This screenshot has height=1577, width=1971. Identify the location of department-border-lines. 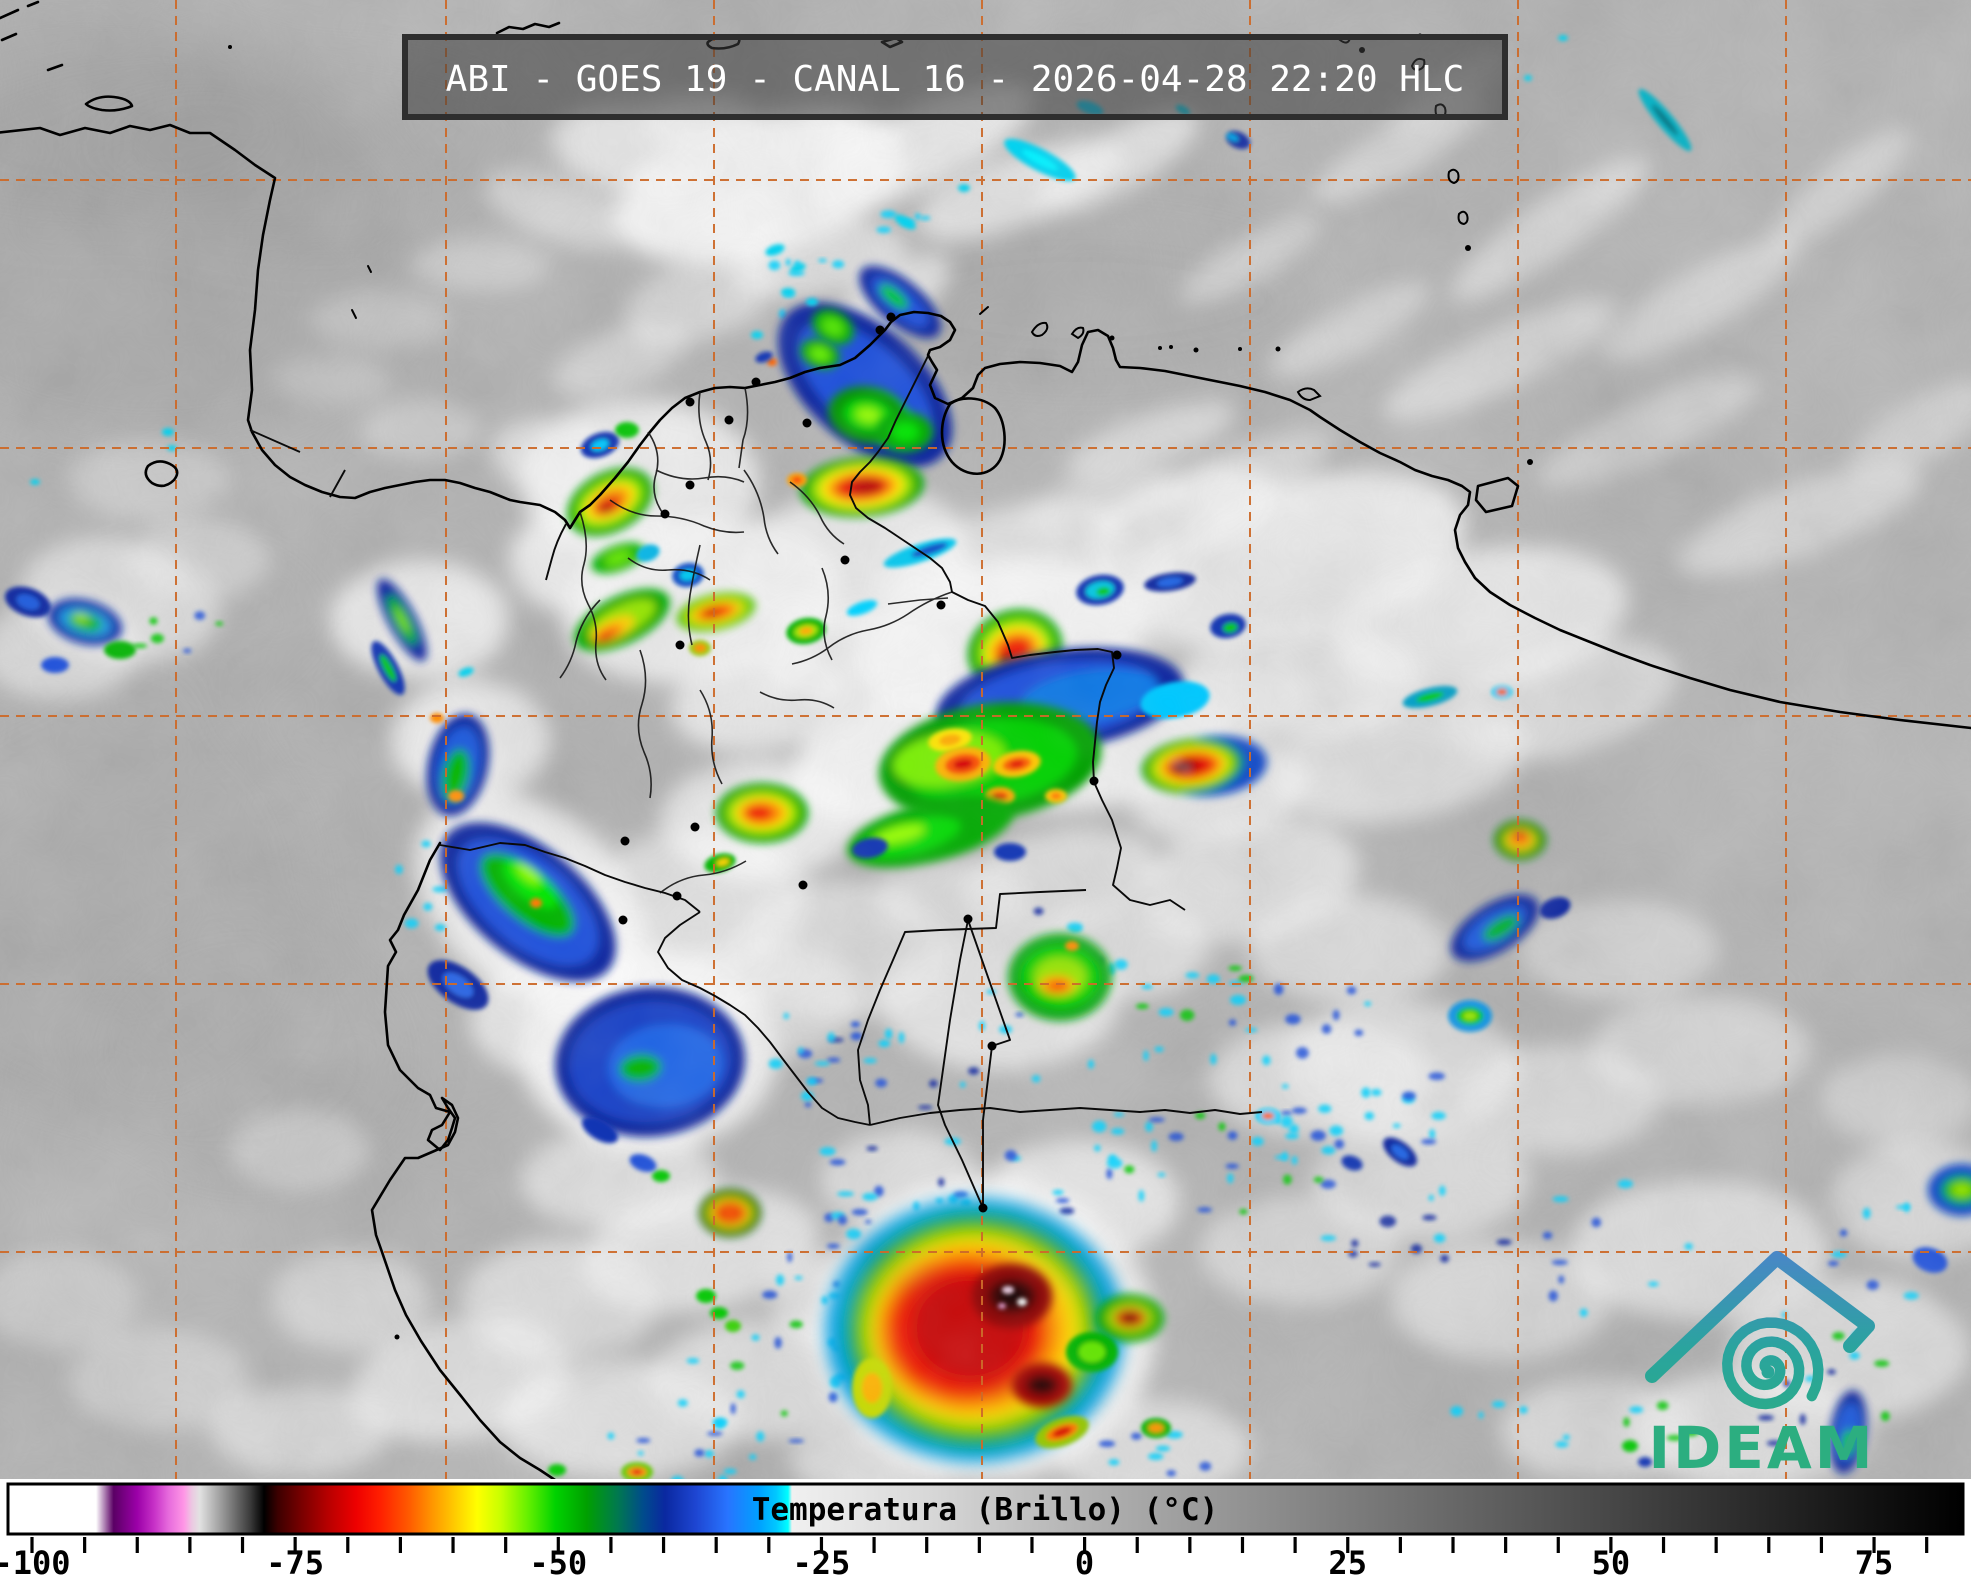
(756, 640).